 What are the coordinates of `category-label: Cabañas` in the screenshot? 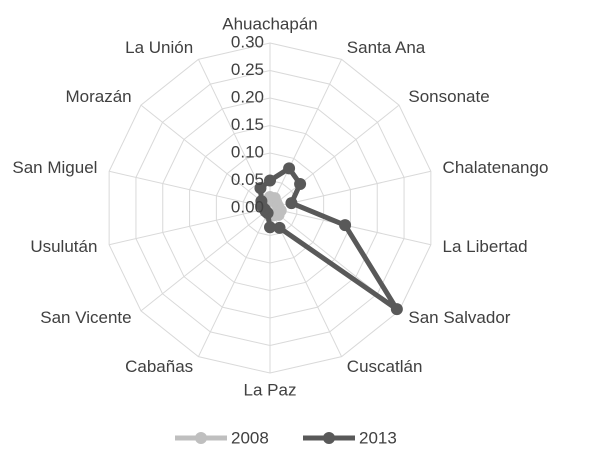 It's located at (159, 366).